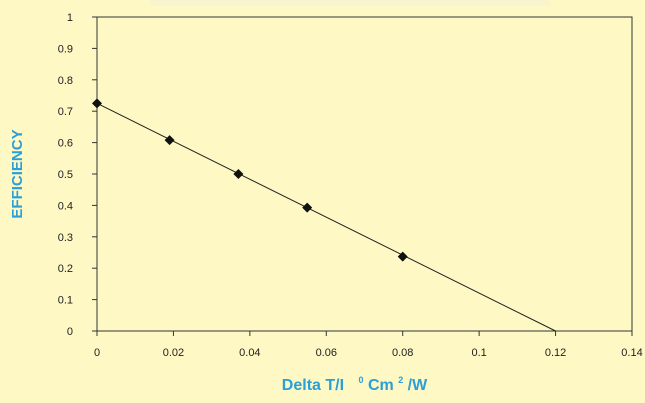  I want to click on y-tick-label: 0.9, so click(65, 49).